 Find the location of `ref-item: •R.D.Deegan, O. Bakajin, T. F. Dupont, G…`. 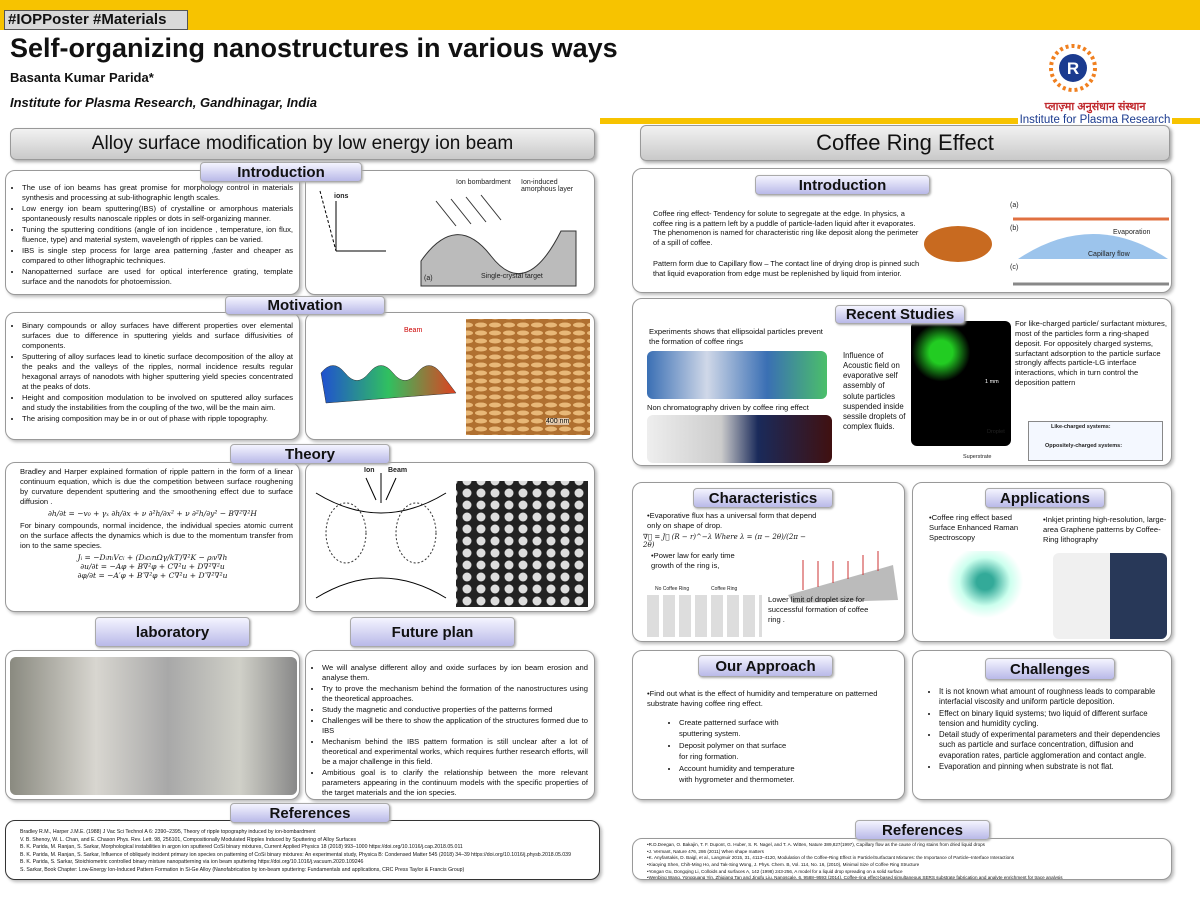

ref-item: •R.D.Deegan, O. Bakajin, T. F. Dupont, G… is located at coordinates (816, 844).